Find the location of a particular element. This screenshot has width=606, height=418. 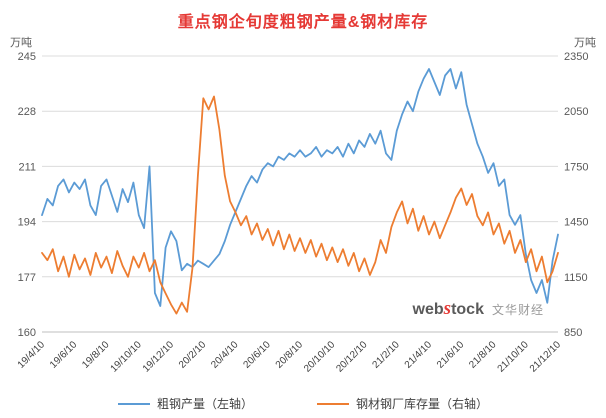

svg-text: 228 is located at coordinates (27, 112).